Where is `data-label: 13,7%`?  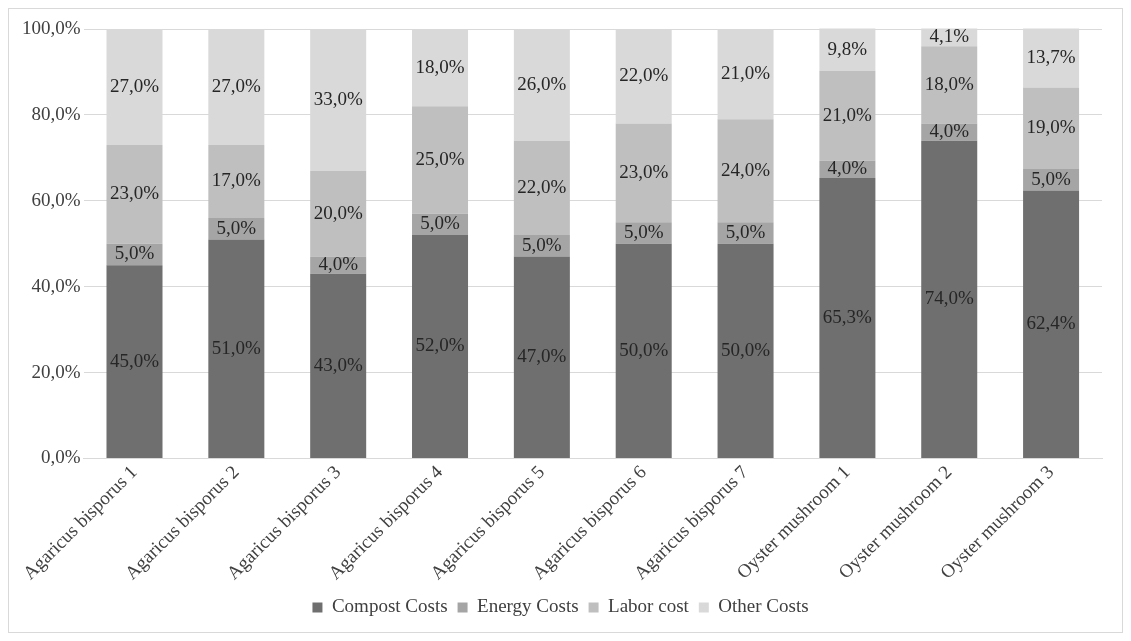
data-label: 13,7% is located at coordinates (1051, 56).